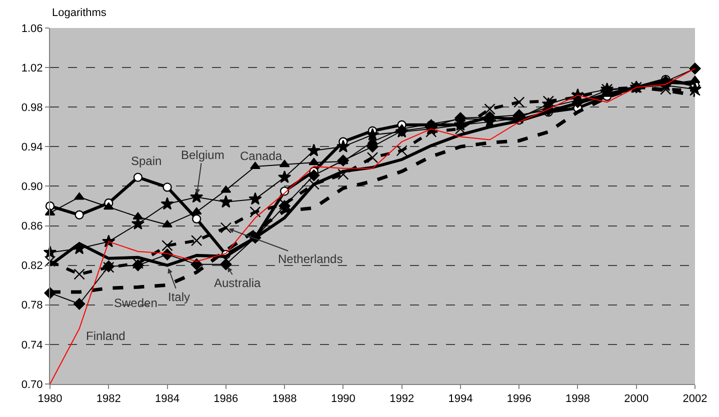 The width and height of the screenshot is (719, 417). What do you see at coordinates (402, 399) in the screenshot?
I see `x-tick-label: 1992` at bounding box center [402, 399].